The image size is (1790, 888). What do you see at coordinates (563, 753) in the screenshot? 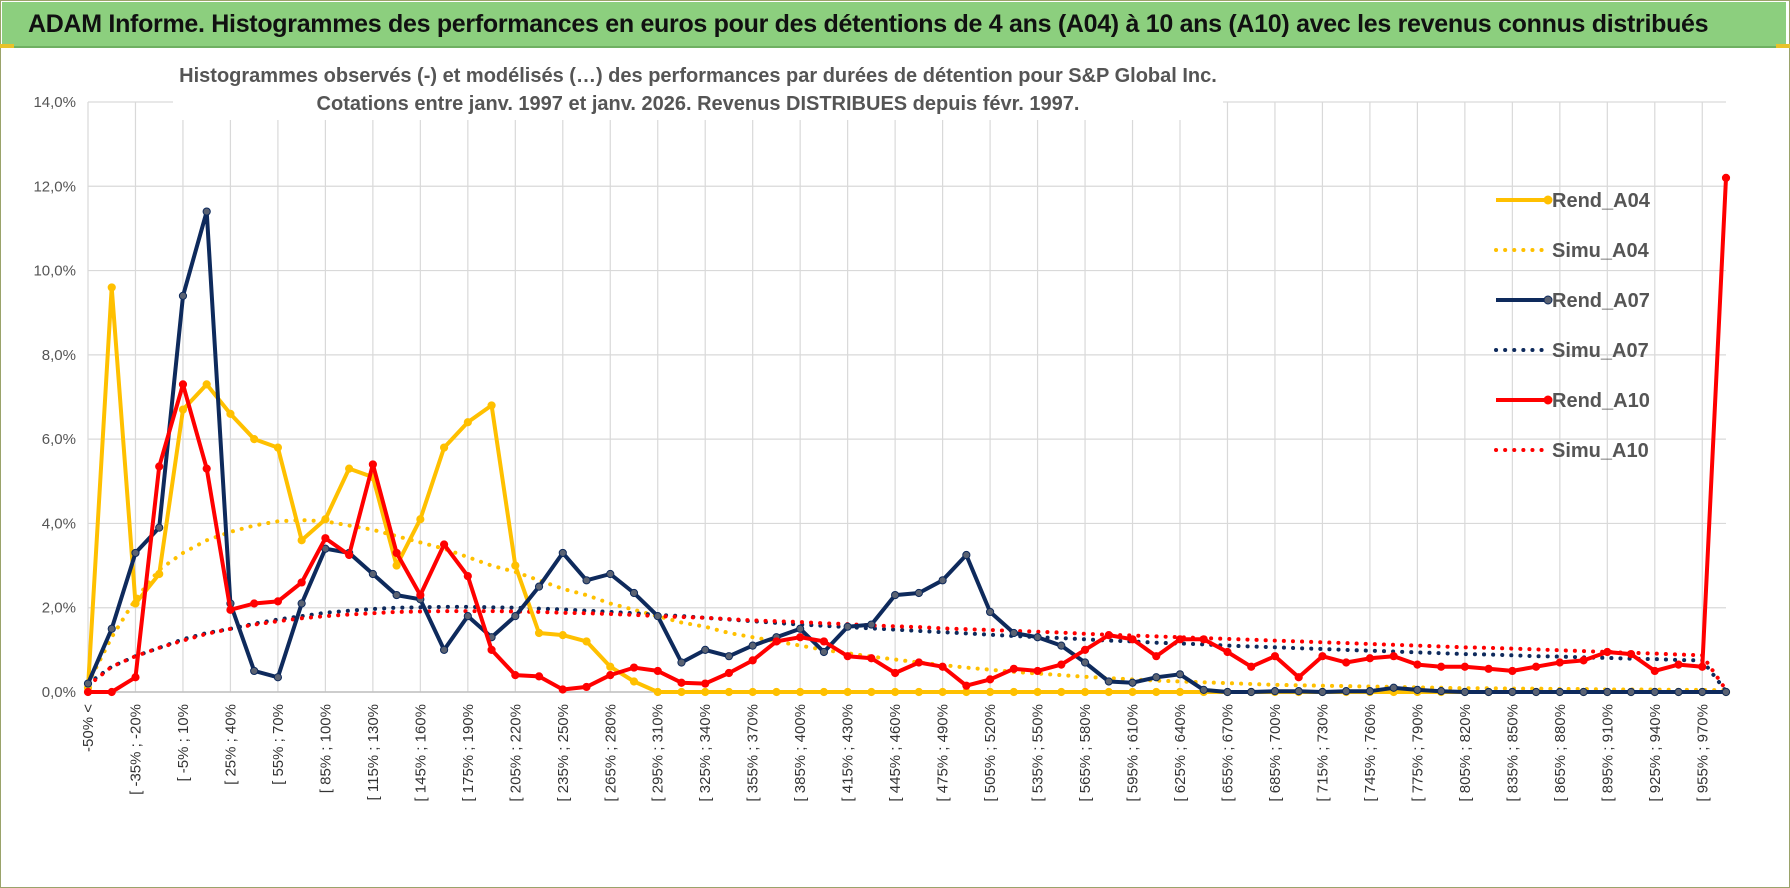
I see `x-tick-label: [ 235% ; 250%` at bounding box center [563, 753].